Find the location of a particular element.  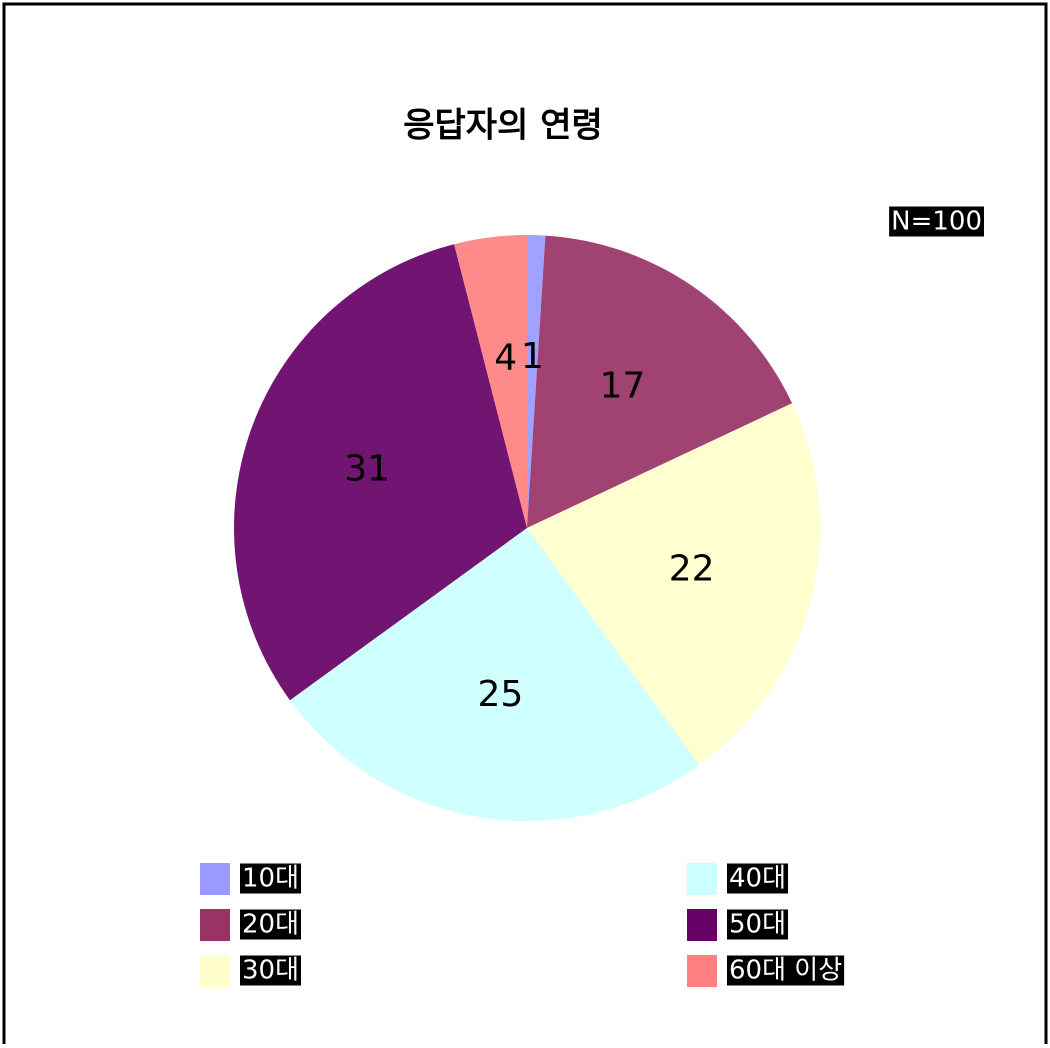

legend-item: 40대 is located at coordinates (738, 879).